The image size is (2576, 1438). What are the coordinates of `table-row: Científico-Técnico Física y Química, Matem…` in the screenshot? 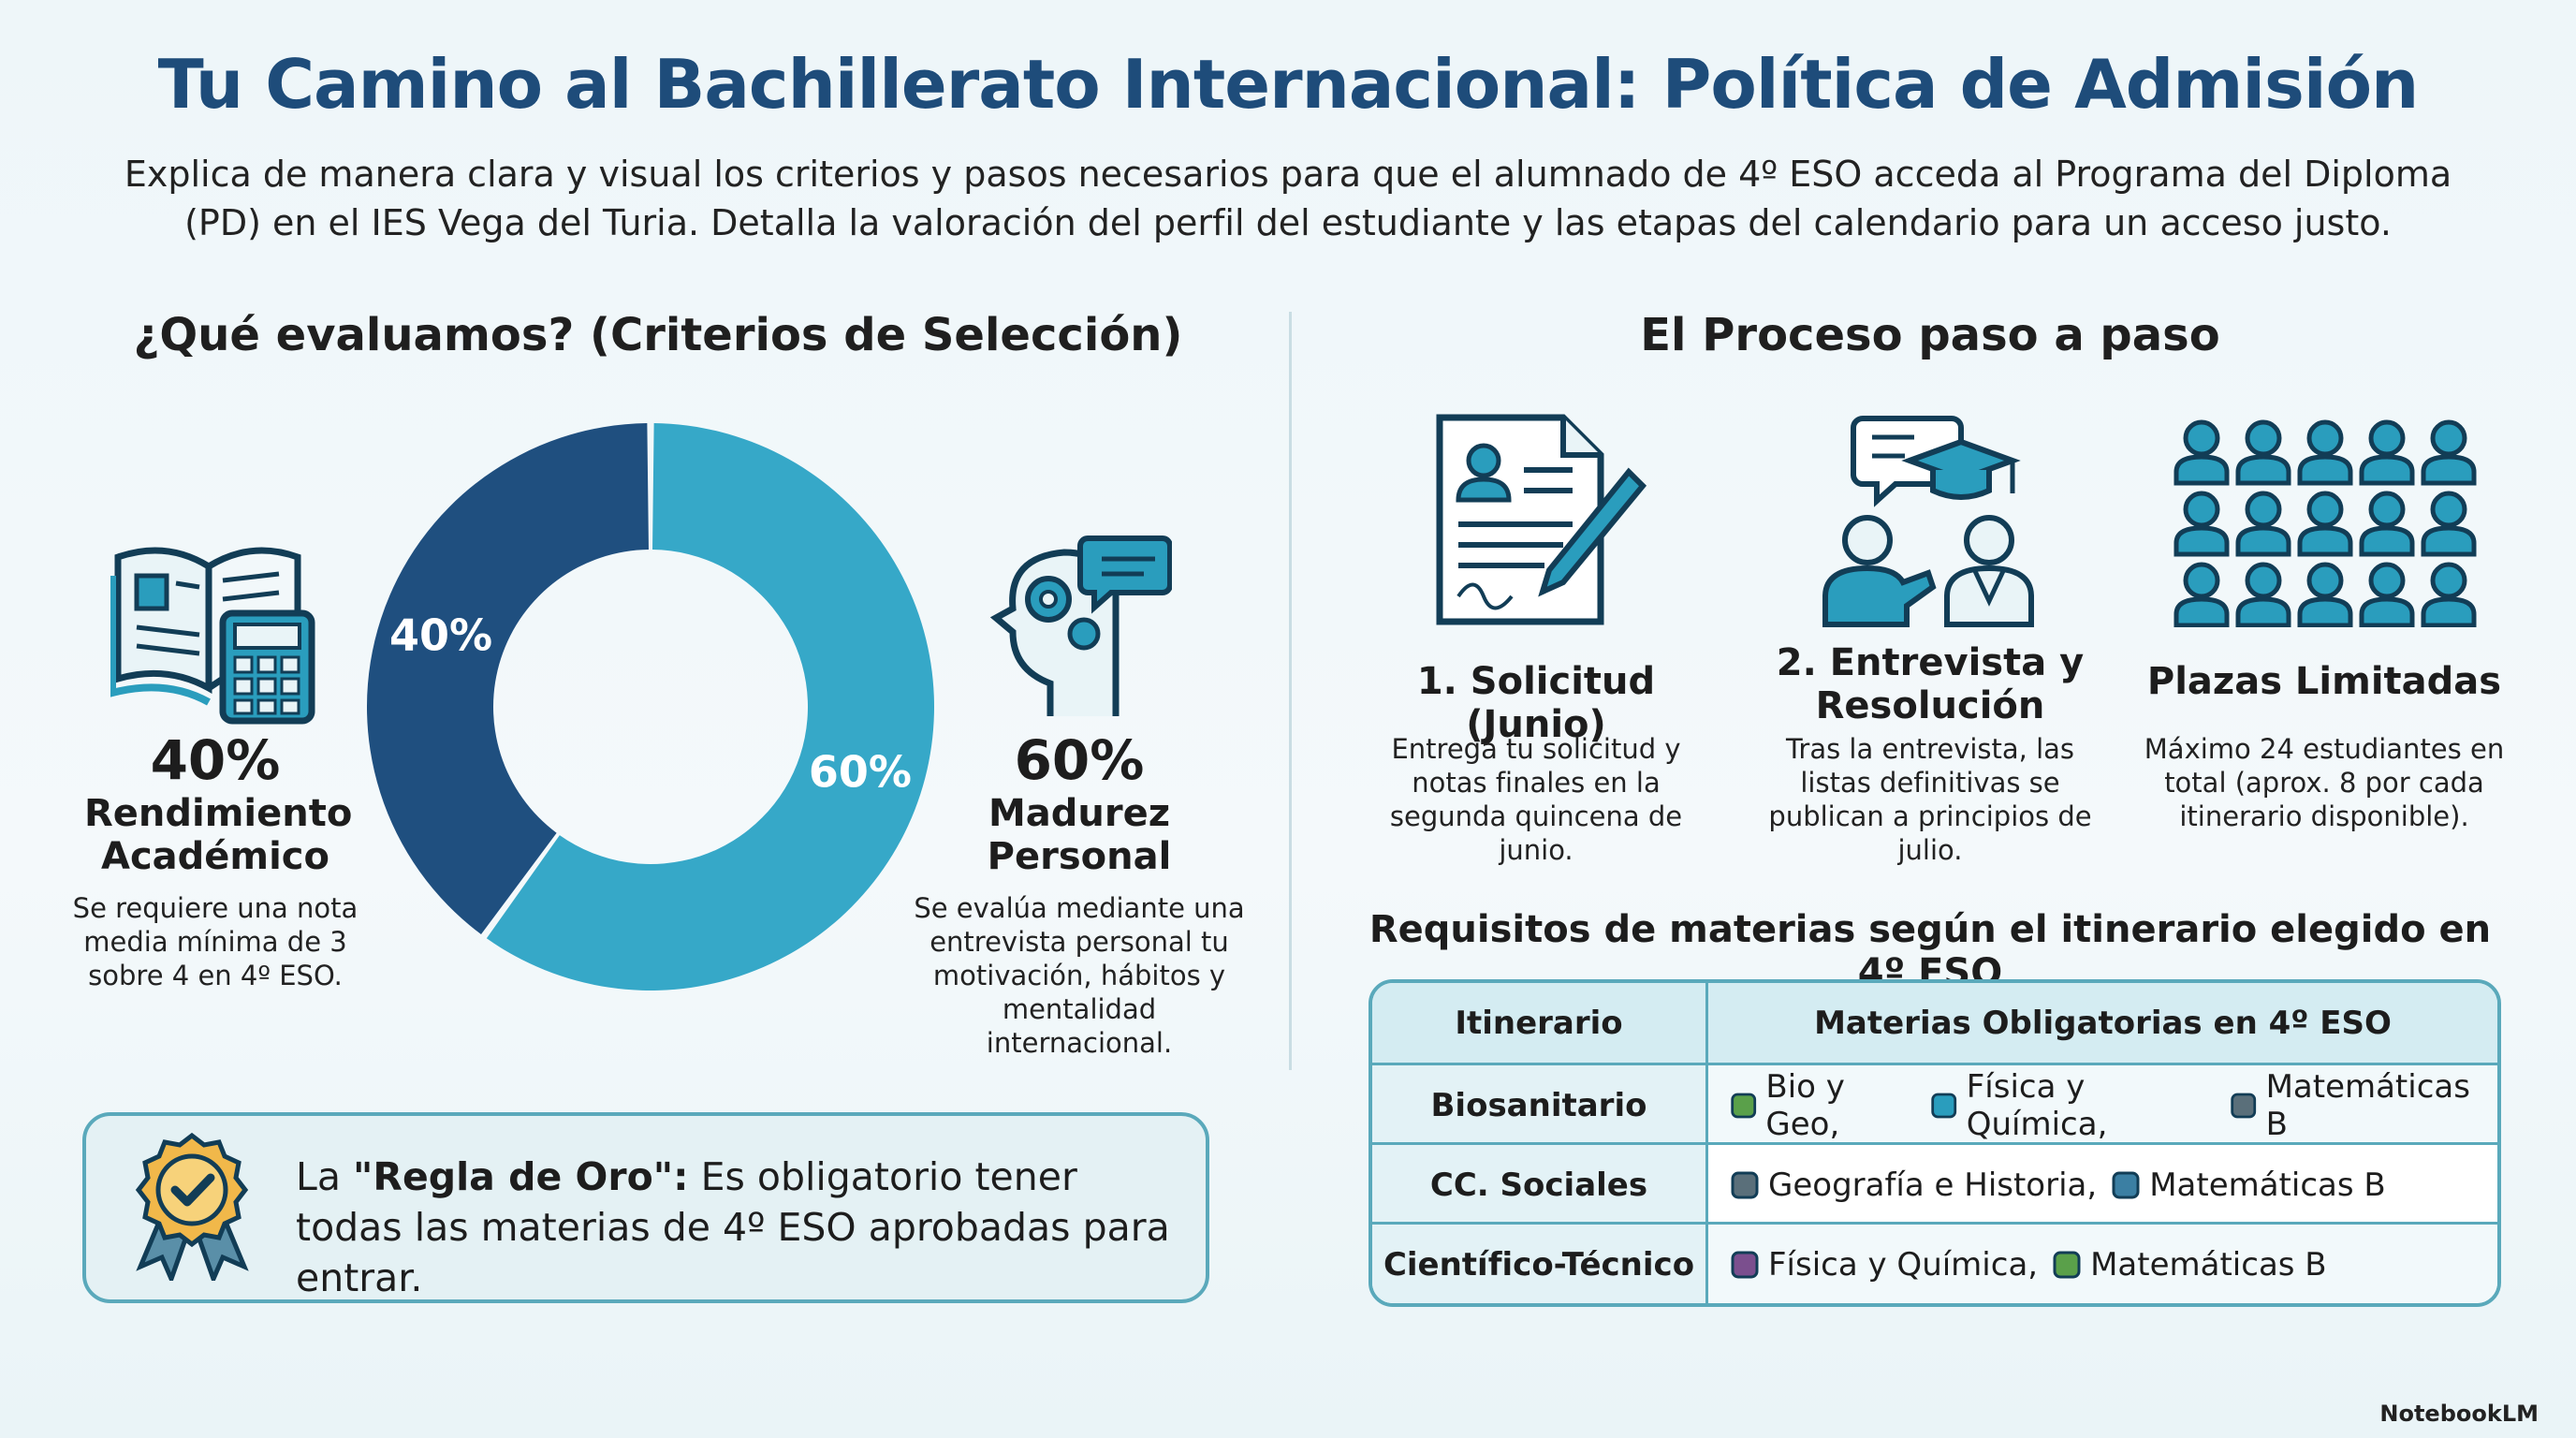 It's located at (1934, 1262).